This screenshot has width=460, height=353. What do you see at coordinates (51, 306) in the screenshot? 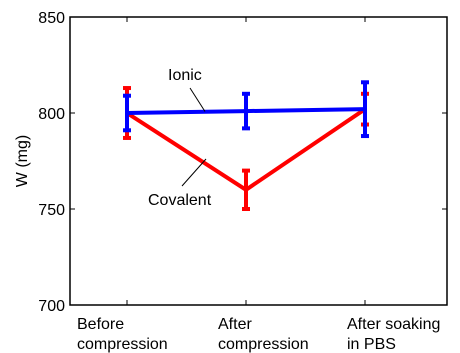
I see `y-tick-label: 700` at bounding box center [51, 306].